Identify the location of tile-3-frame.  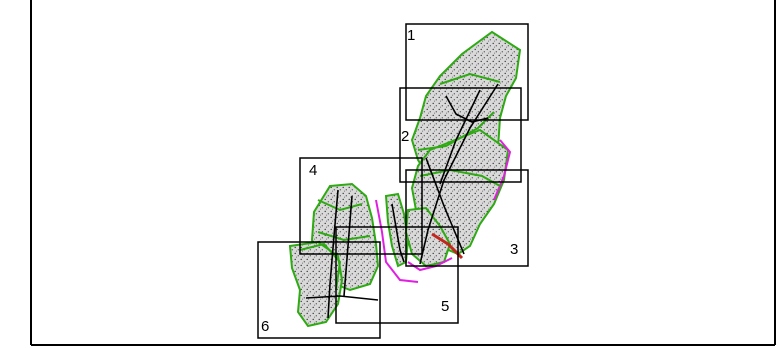
(467, 218).